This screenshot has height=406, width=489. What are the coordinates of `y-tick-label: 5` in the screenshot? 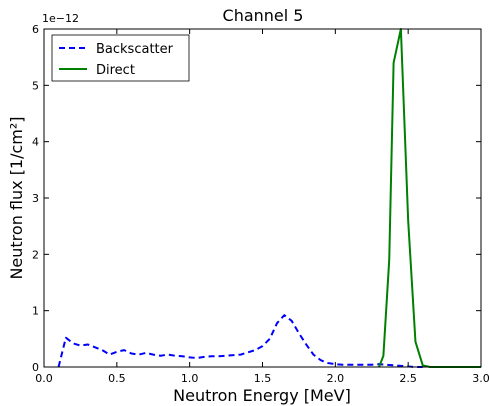 It's located at (35, 85).